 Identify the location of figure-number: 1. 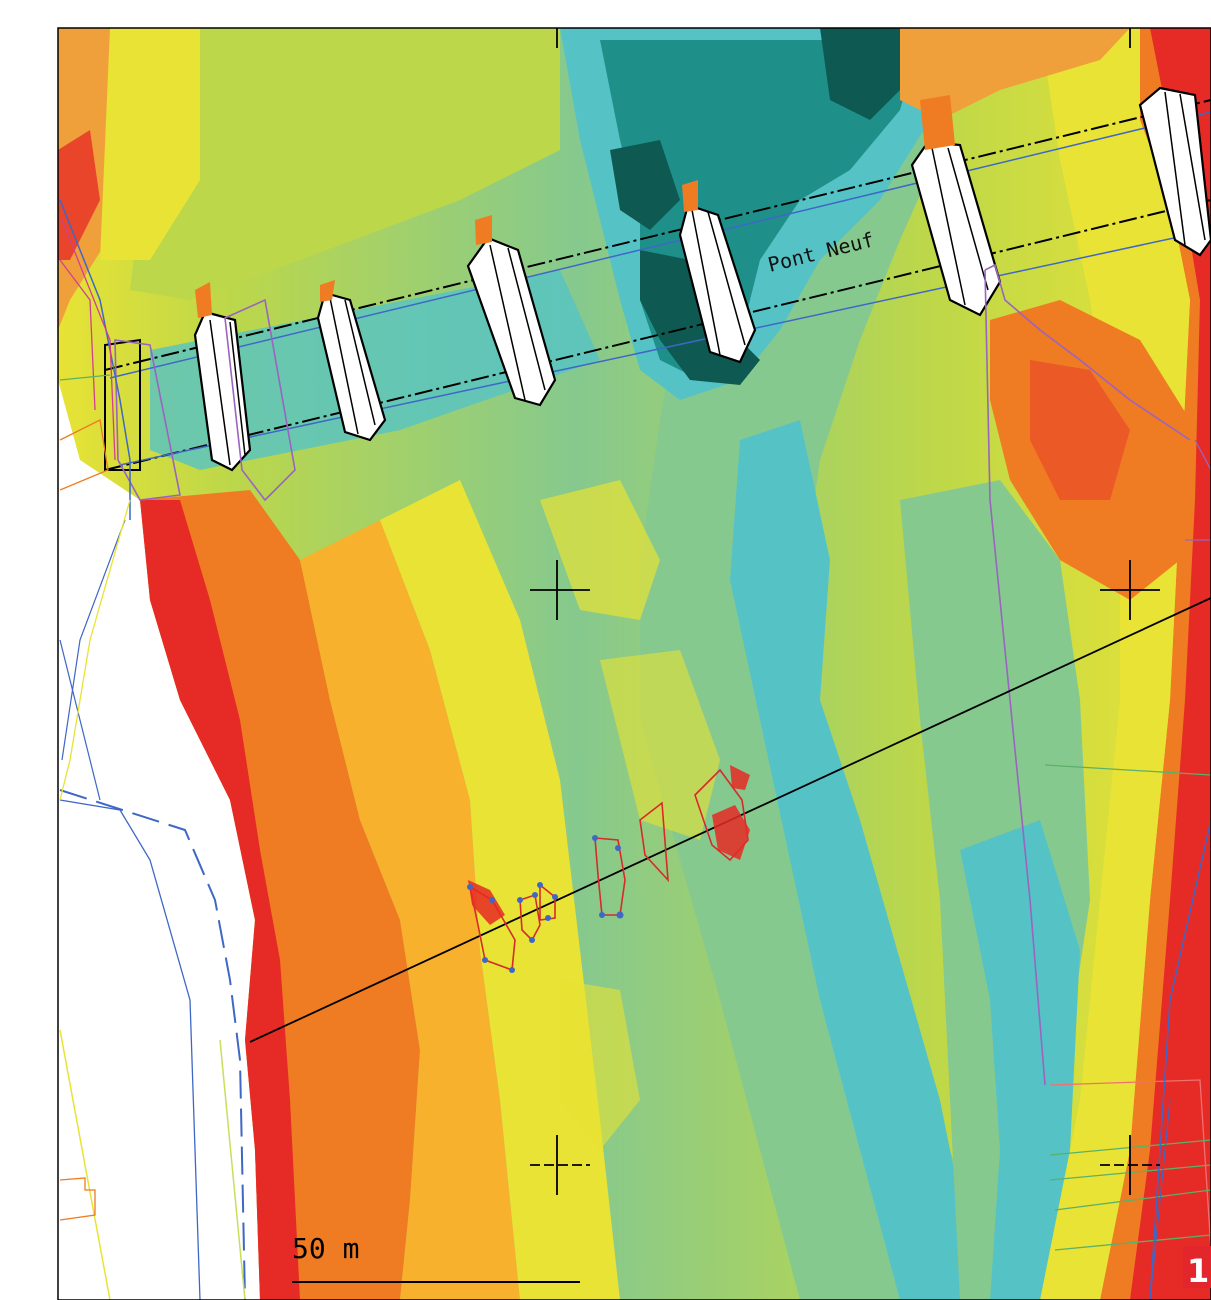
(1198, 1271).